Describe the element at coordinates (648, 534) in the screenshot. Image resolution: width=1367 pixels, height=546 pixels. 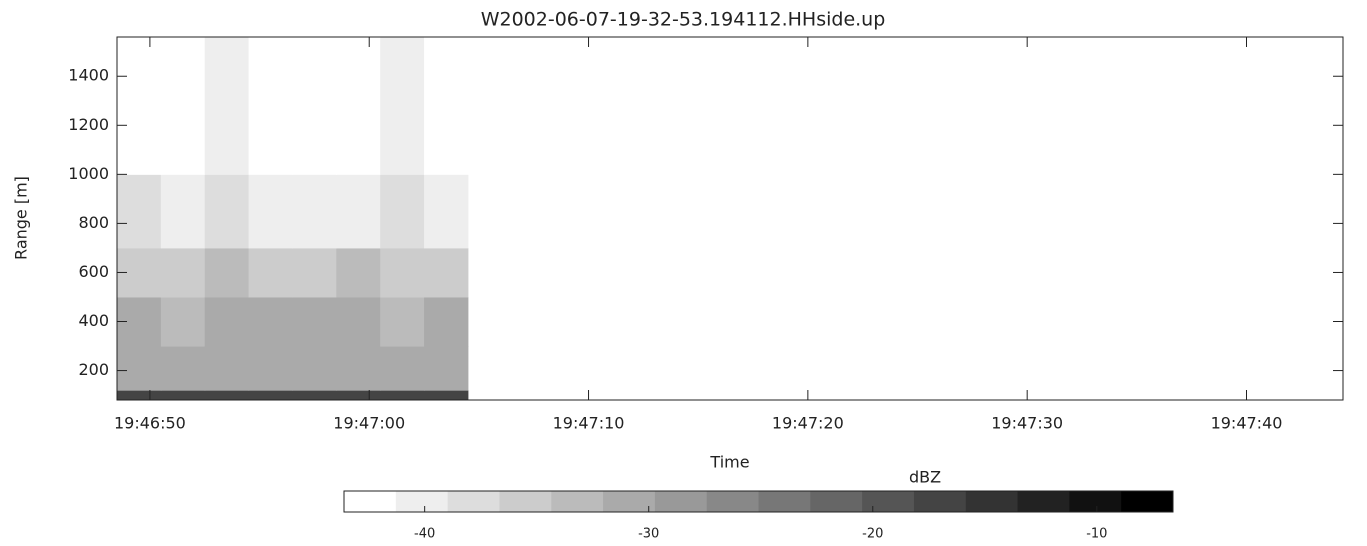
I see `colorbar-tick-label: -30` at that location.